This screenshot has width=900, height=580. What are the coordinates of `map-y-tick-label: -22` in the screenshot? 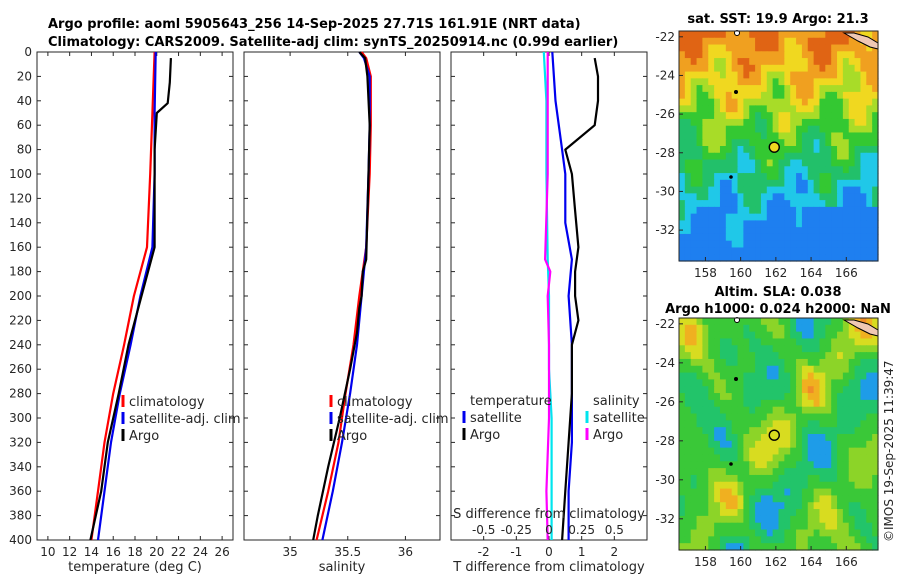 It's located at (665, 37).